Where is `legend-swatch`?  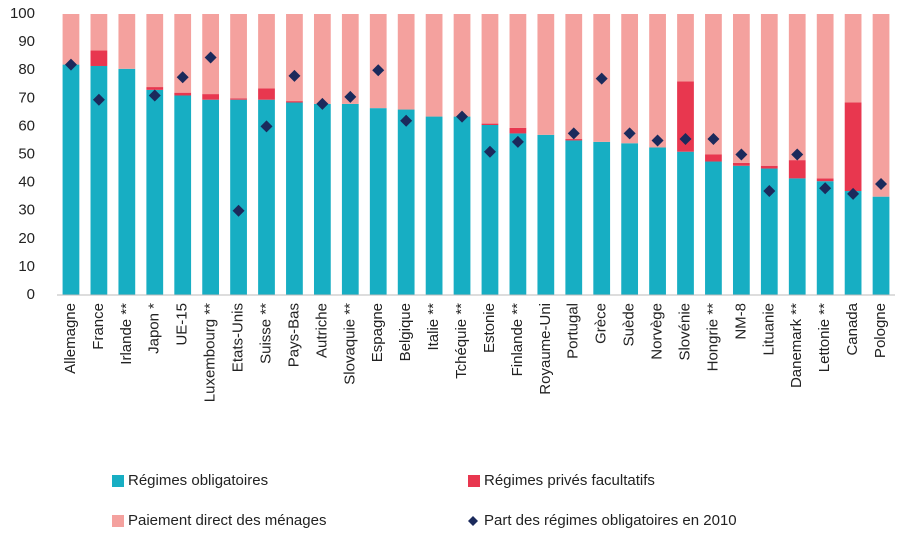 legend-swatch is located at coordinates (474, 481).